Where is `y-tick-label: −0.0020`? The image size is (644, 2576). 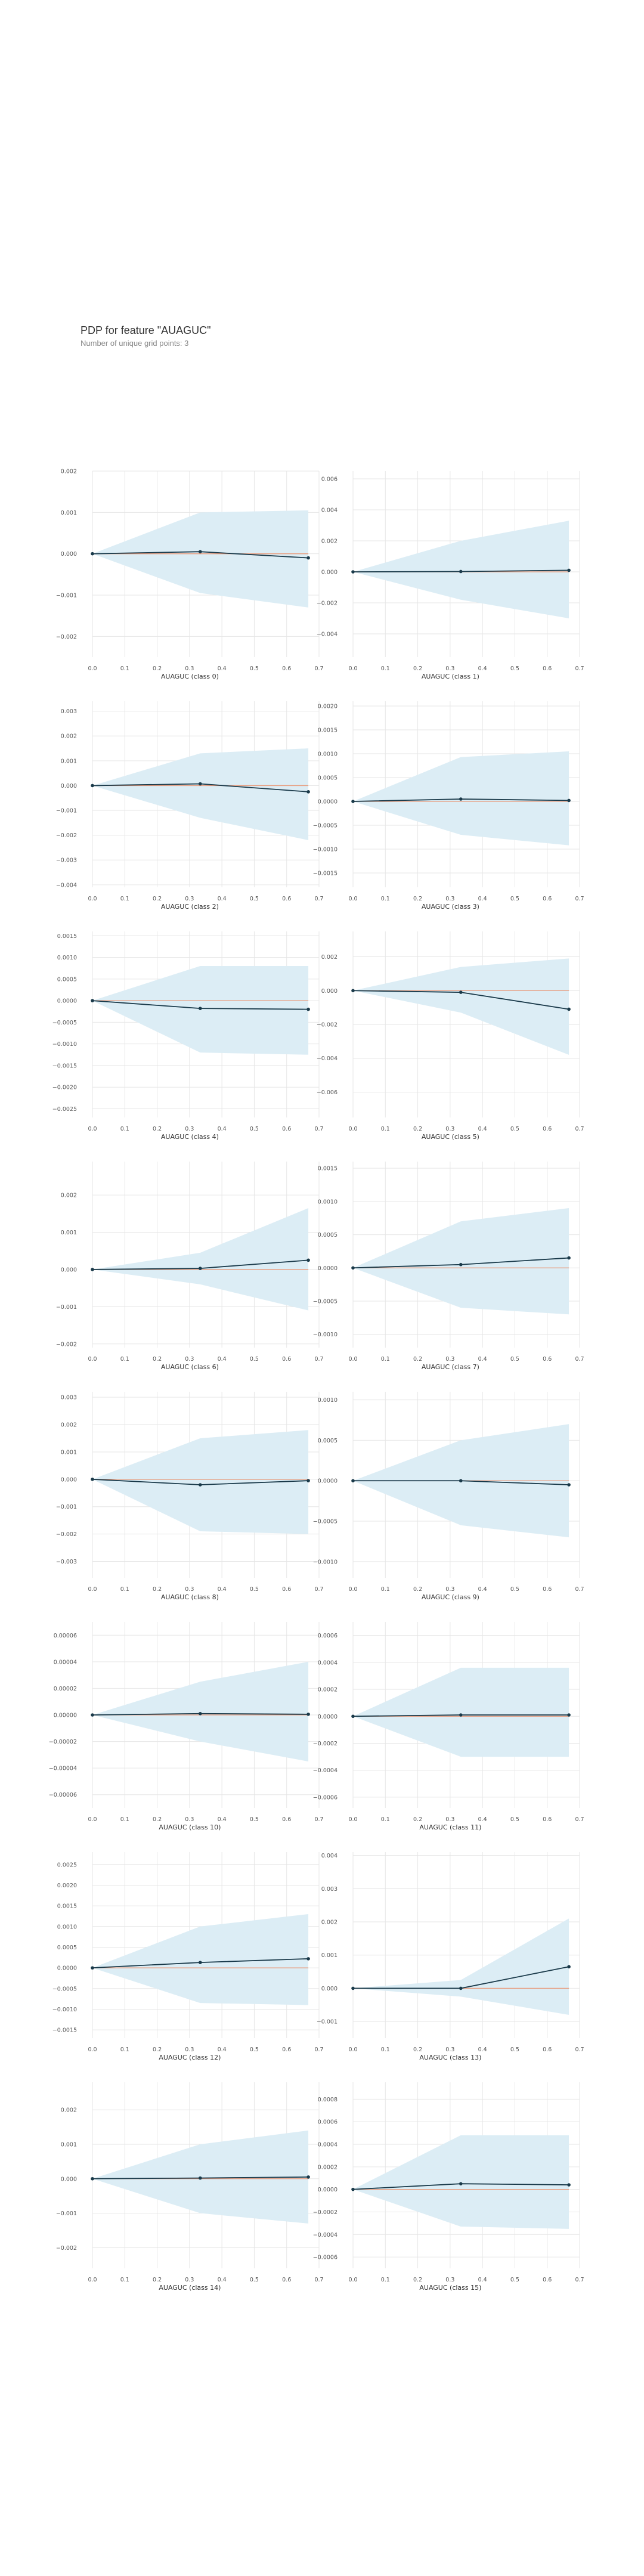 y-tick-label: −0.0020 is located at coordinates (64, 1088).